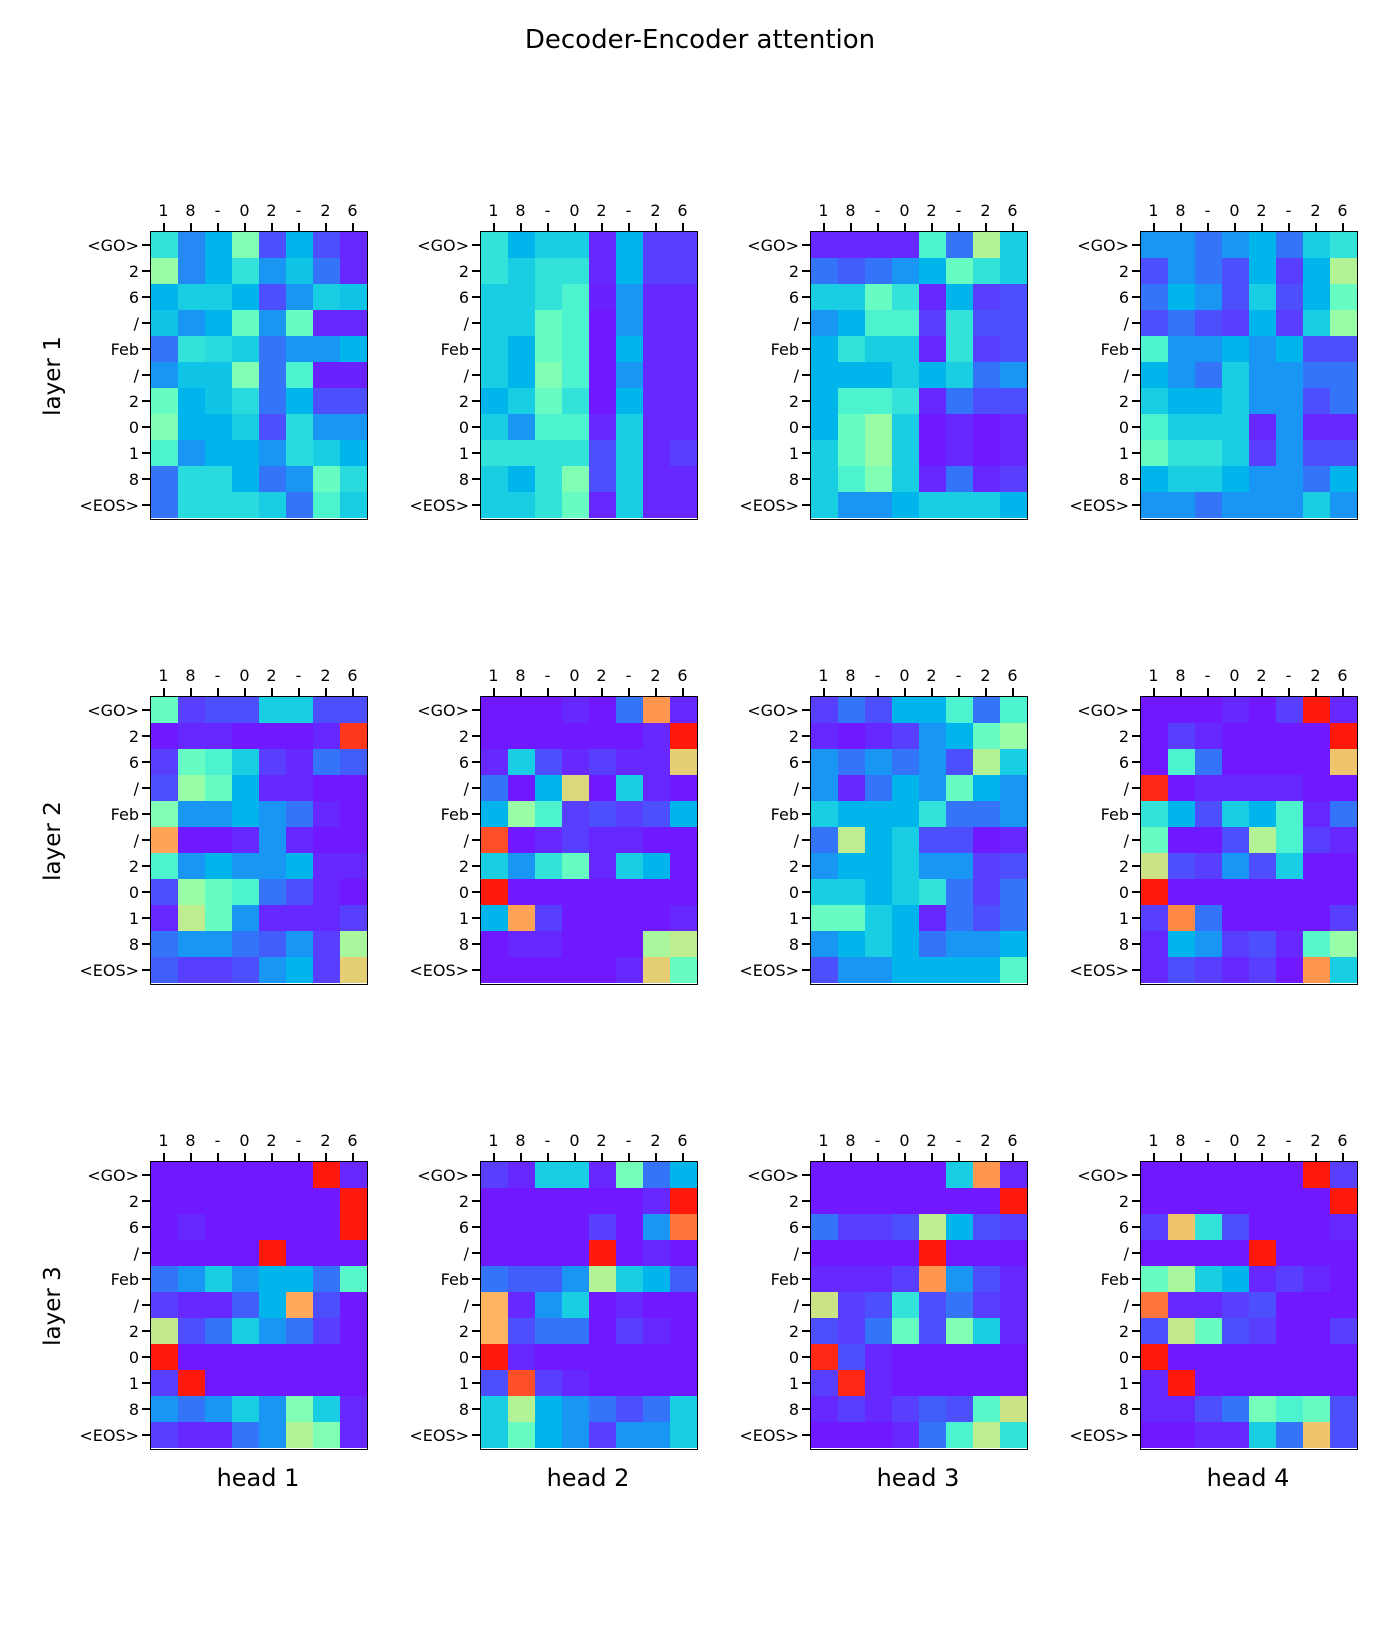 The image size is (1400, 1625). I want to click on y-tick-row: <GO>, so click(778, 710).